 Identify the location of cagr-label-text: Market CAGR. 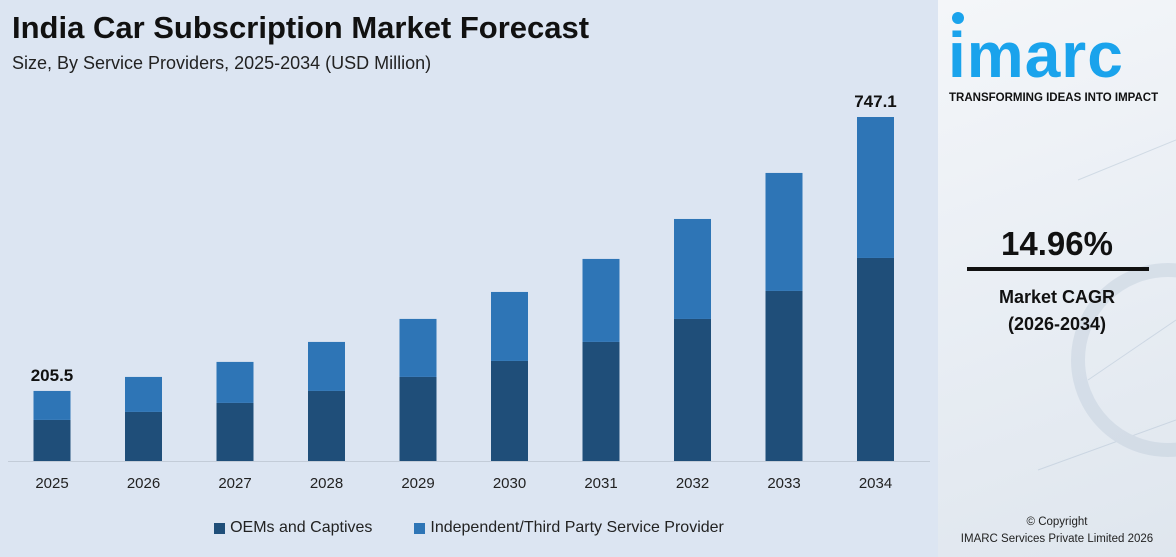
(1057, 297).